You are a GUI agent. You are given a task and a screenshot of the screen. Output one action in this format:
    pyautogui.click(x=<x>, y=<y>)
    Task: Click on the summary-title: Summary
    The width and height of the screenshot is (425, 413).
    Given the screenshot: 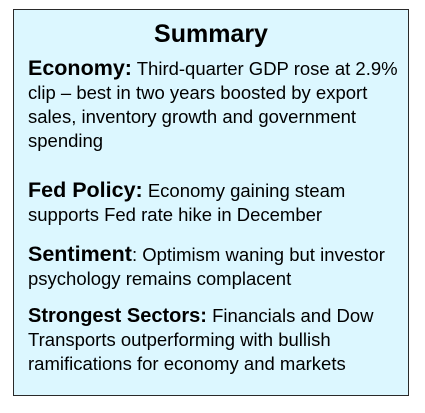 What is the action you would take?
    pyautogui.click(x=211, y=34)
    